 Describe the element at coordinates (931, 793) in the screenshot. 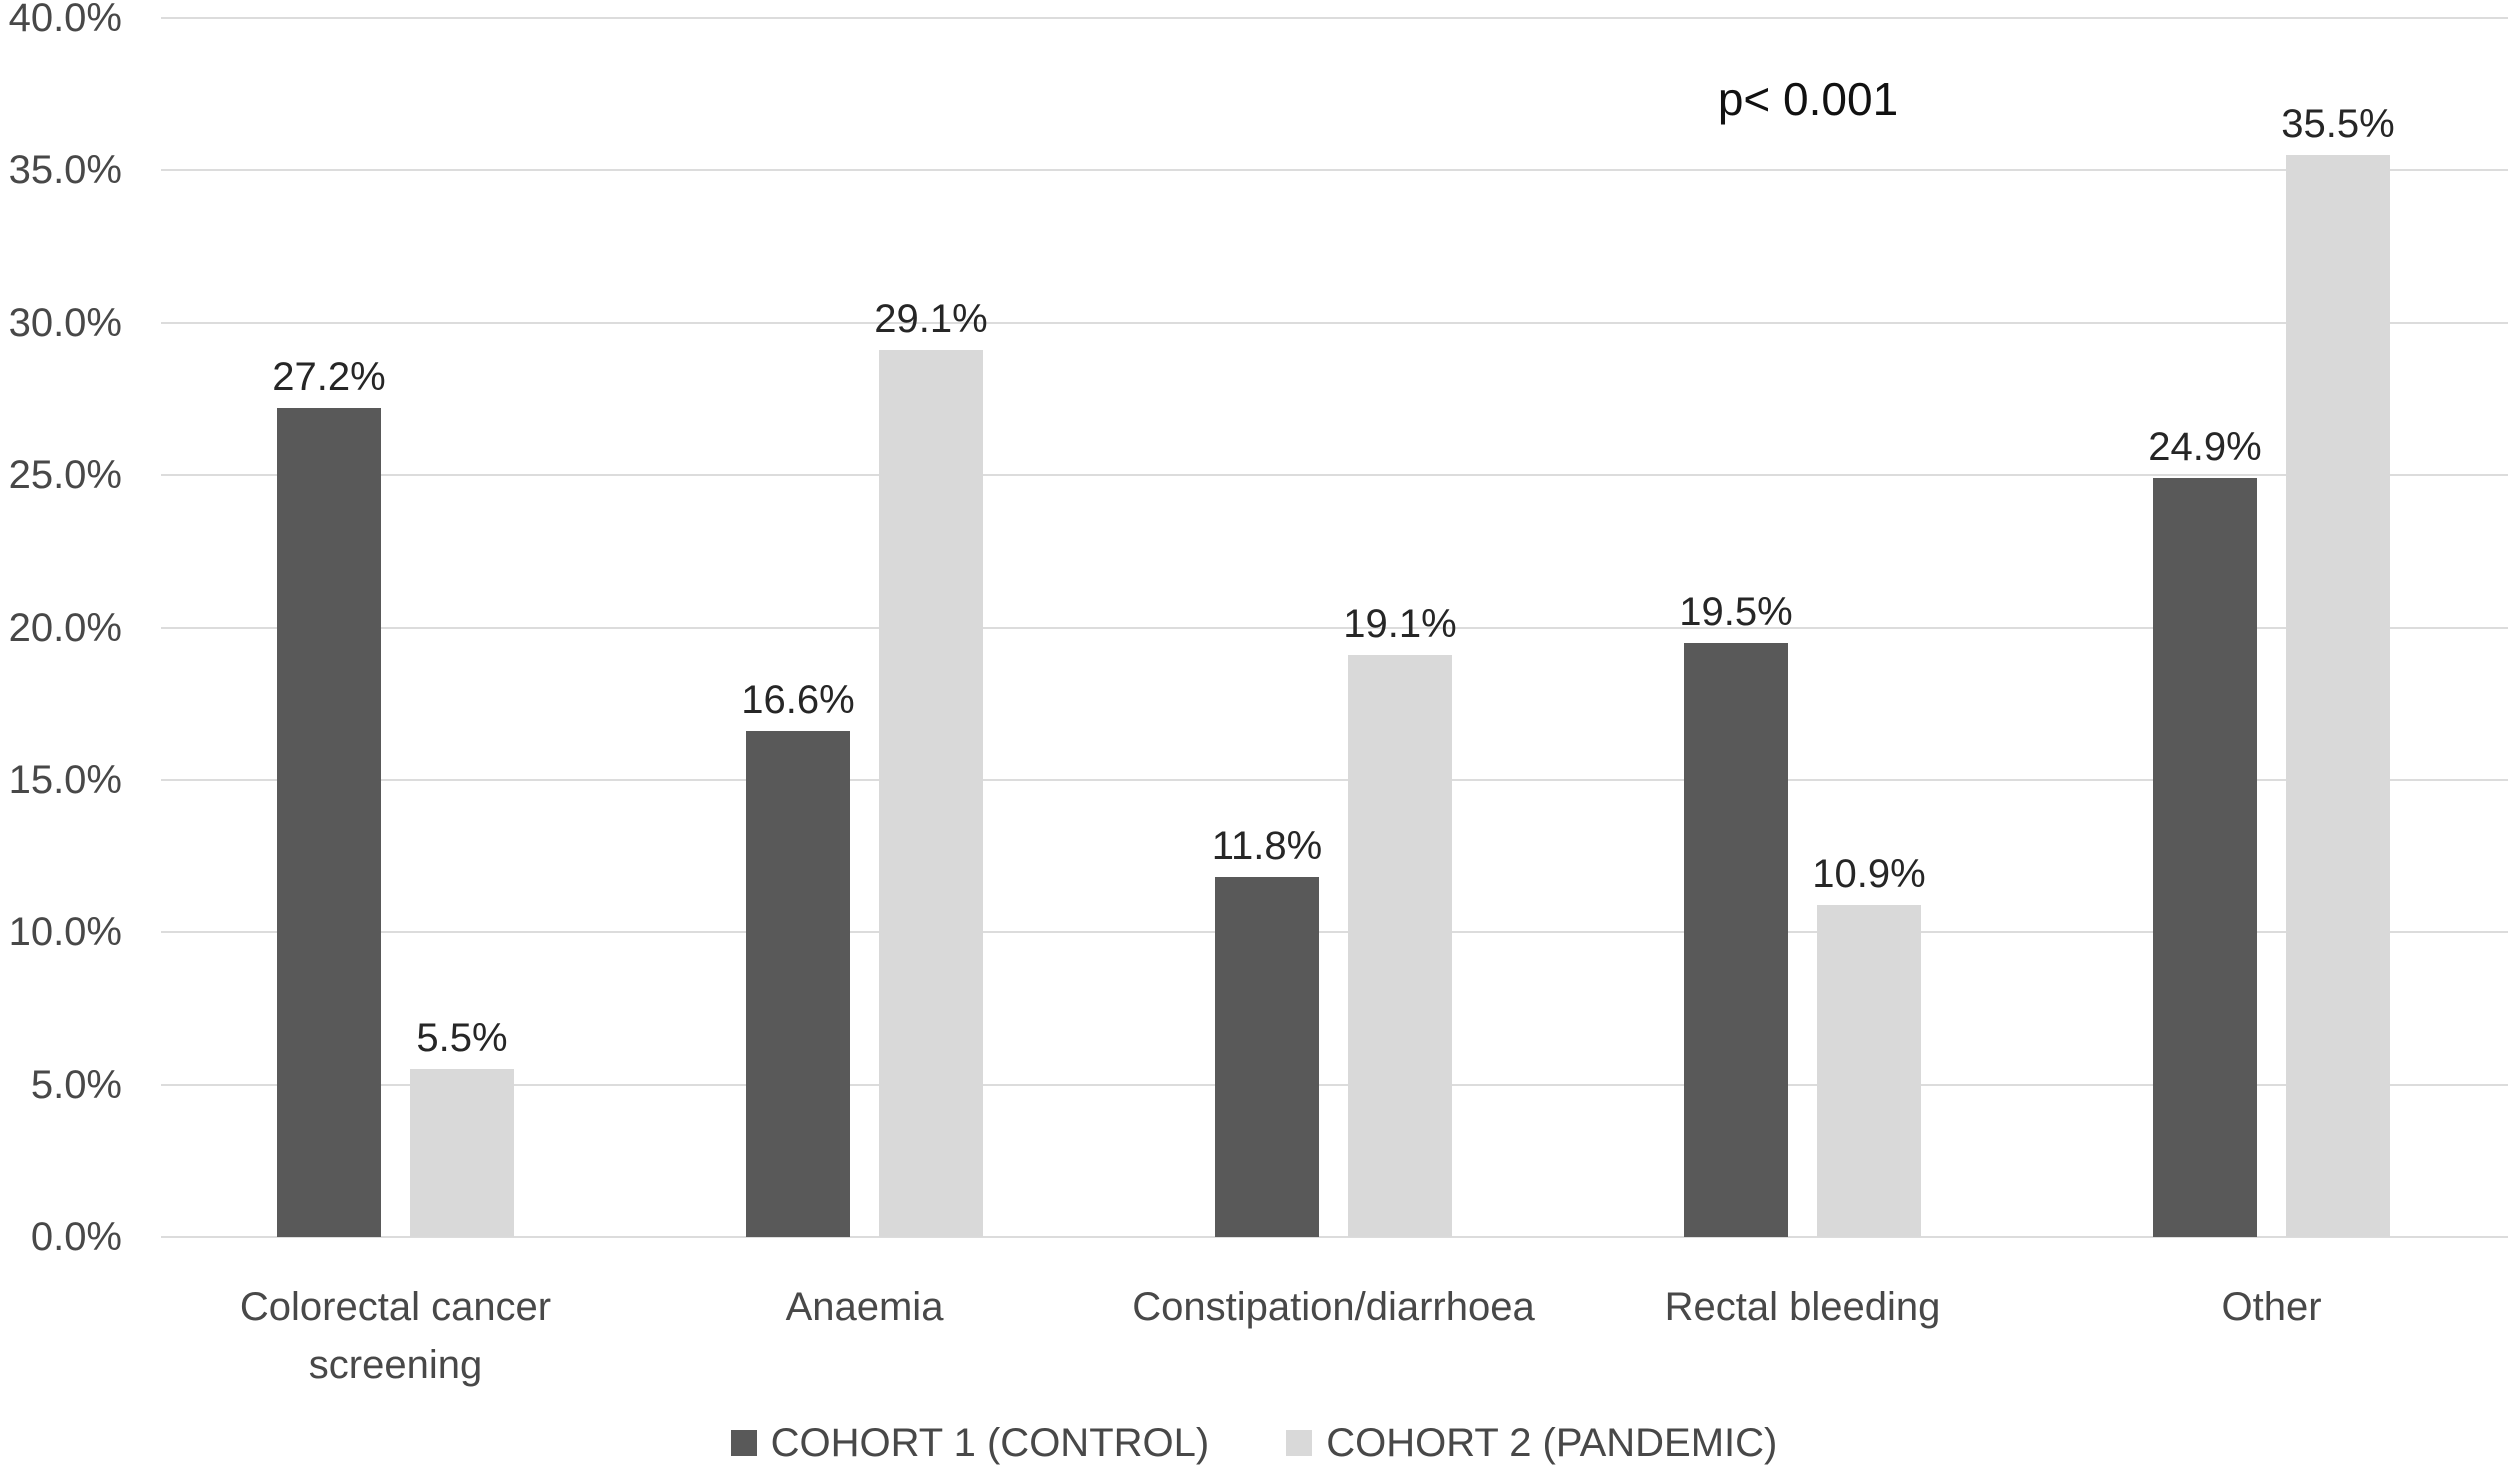

I see `bar-cohort-2-pandemic-anaemia` at that location.